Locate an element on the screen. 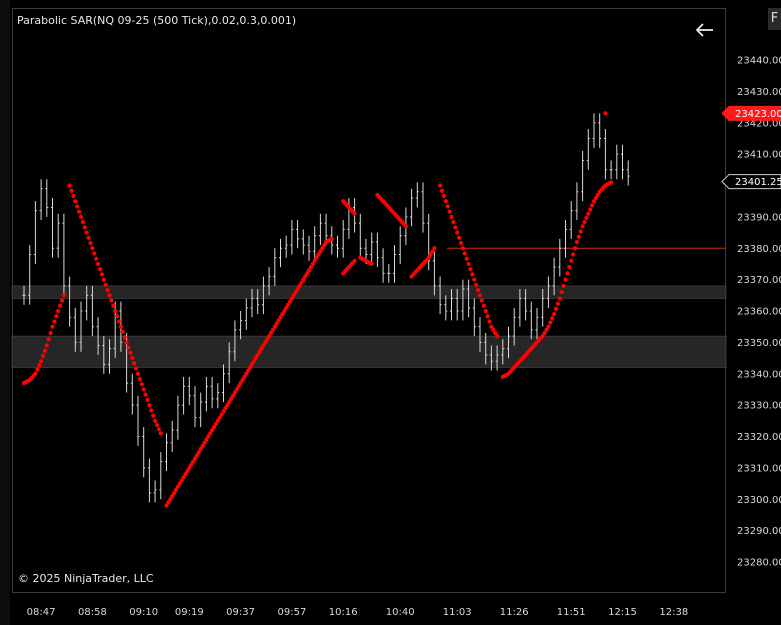 The image size is (781, 625). y-axis-label: 23330.00 is located at coordinates (759, 406).